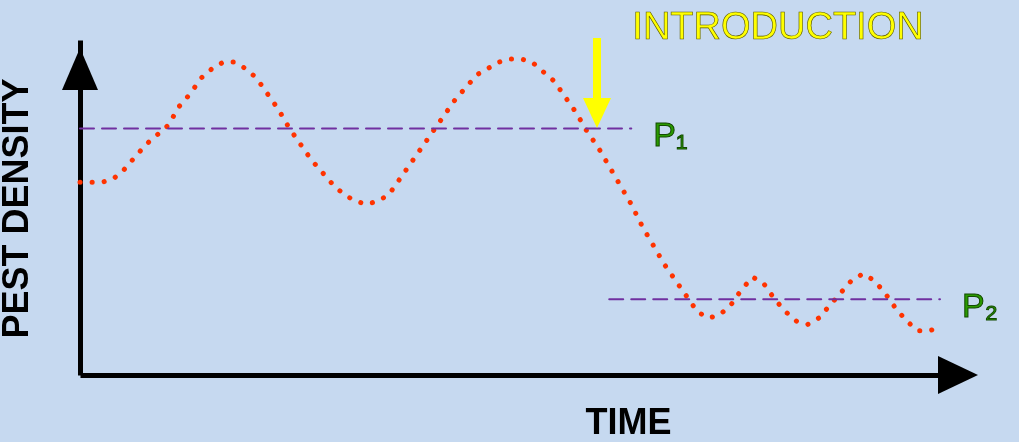 Image resolution: width=1019 pixels, height=442 pixels. What do you see at coordinates (18, 208) in the screenshot?
I see `y-axis-title: PEST DENSITY` at bounding box center [18, 208].